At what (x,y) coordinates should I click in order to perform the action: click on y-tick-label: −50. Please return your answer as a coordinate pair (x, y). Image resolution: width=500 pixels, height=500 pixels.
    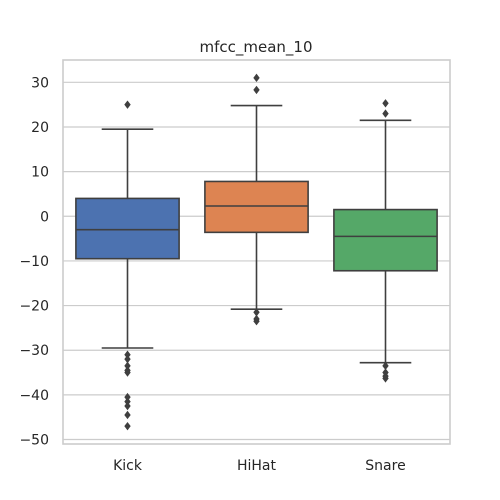
    Looking at the image, I should click on (34, 441).